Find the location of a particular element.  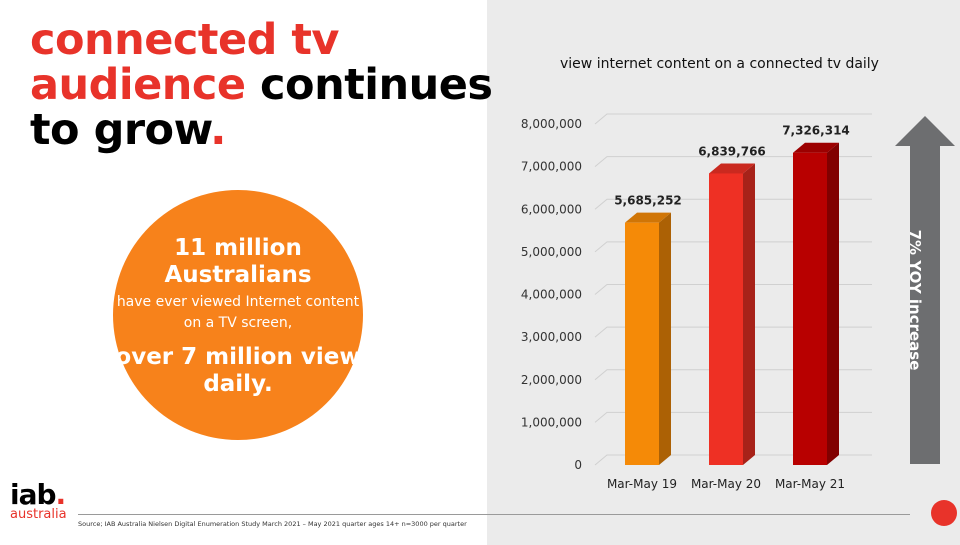

y-tick-label: 6,000,000 is located at coordinates (551, 209).